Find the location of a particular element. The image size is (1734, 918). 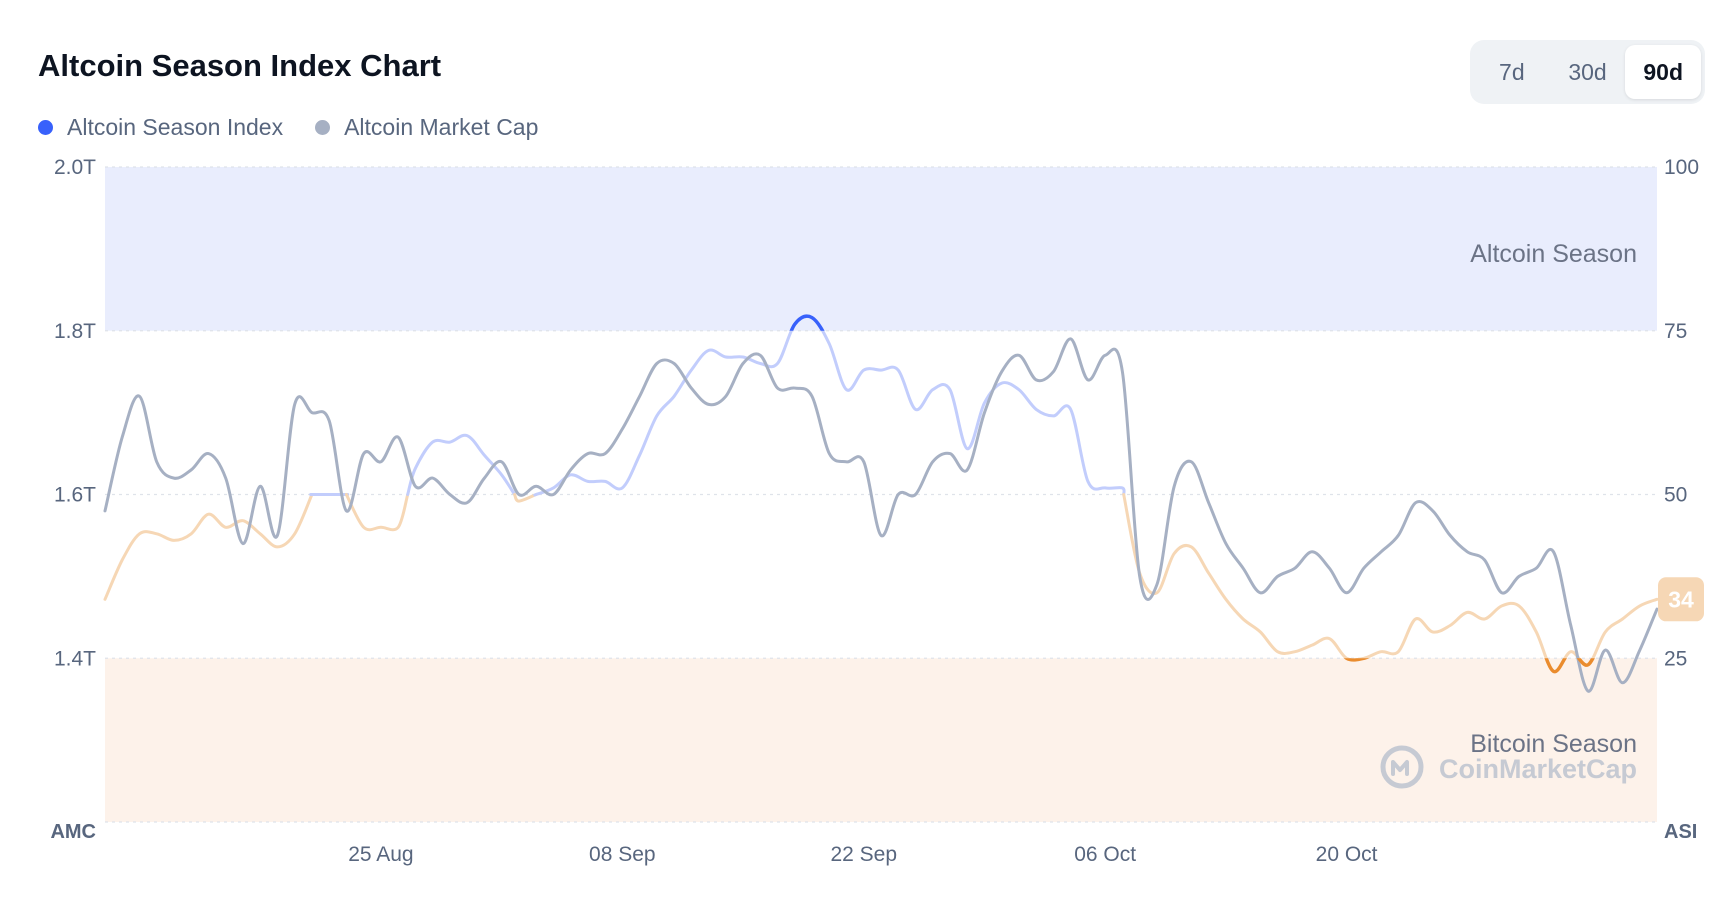

x-axis: 25 Aug 08 Sep 22 Sep 06 Oct 20 Oct is located at coordinates (862, 854).